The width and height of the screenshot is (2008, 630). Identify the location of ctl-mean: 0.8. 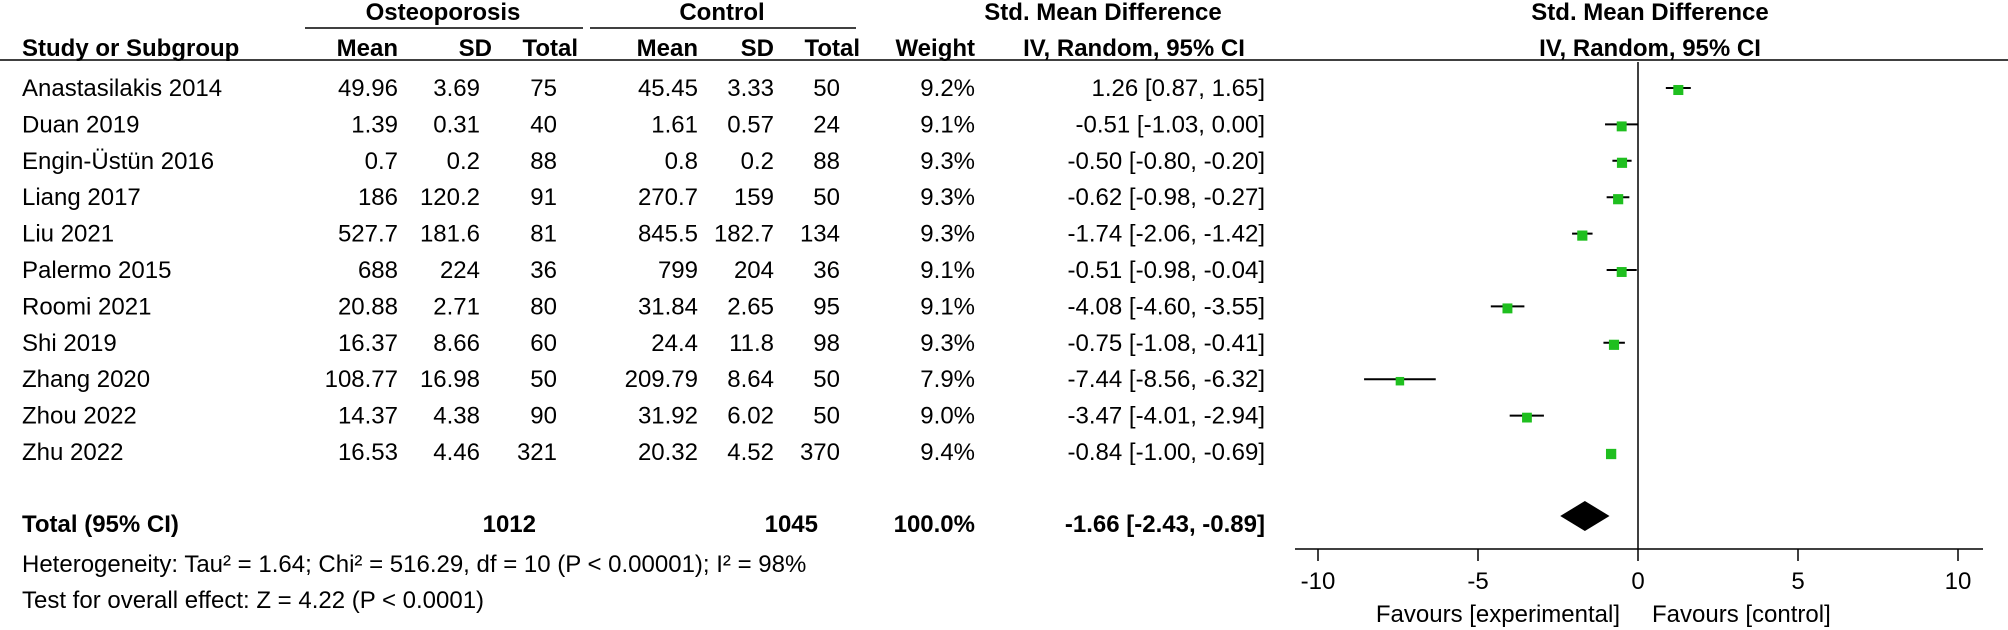
(681, 161).